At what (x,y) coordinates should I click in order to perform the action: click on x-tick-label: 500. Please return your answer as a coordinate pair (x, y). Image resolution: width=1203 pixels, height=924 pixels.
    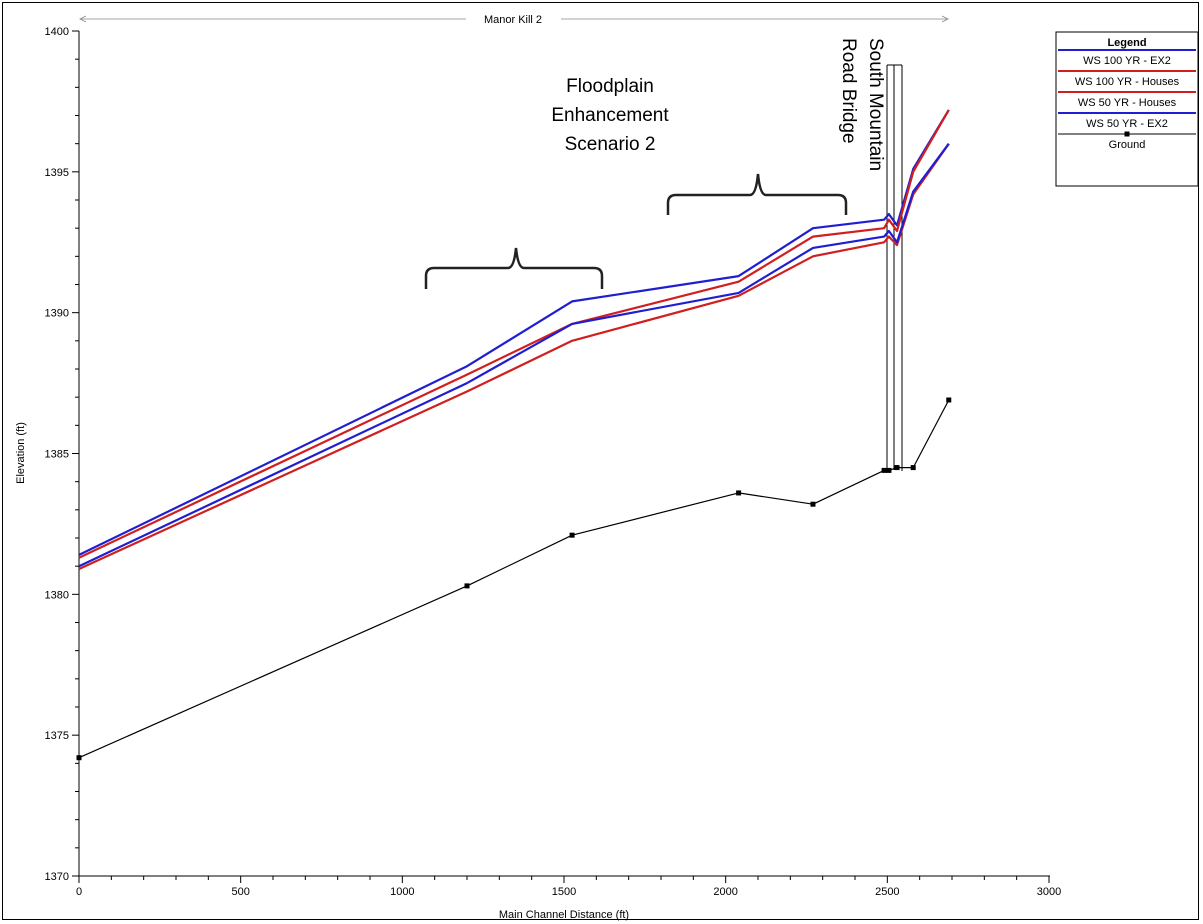
    Looking at the image, I should click on (240, 892).